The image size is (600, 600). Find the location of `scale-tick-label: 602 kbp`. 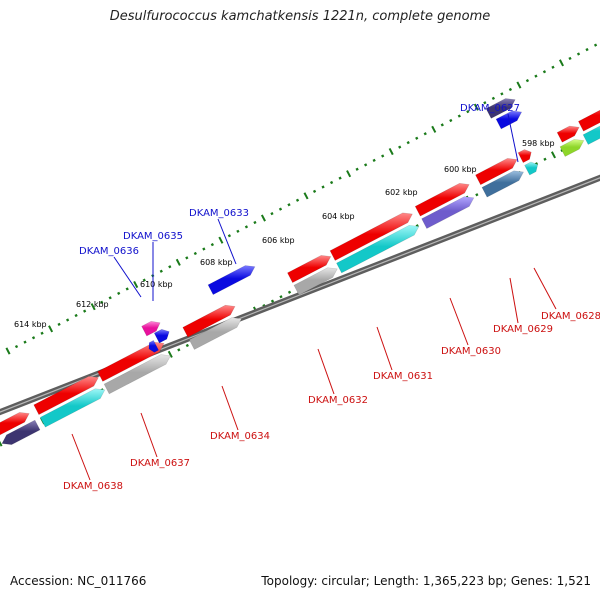

scale-tick-label: 602 kbp is located at coordinates (401, 192).